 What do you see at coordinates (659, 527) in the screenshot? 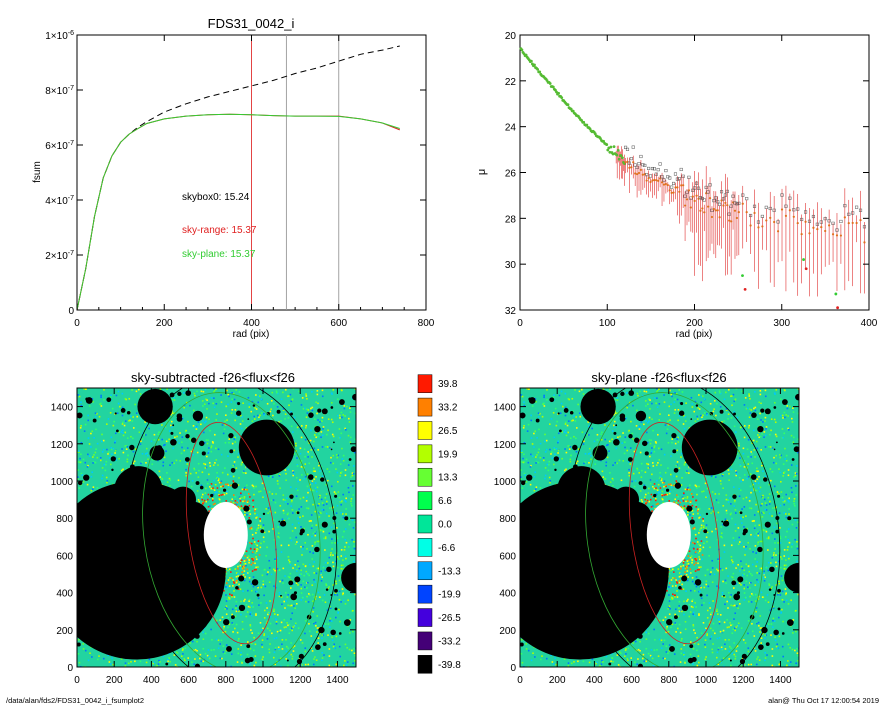
I see `sky-plane-image-content` at bounding box center [659, 527].